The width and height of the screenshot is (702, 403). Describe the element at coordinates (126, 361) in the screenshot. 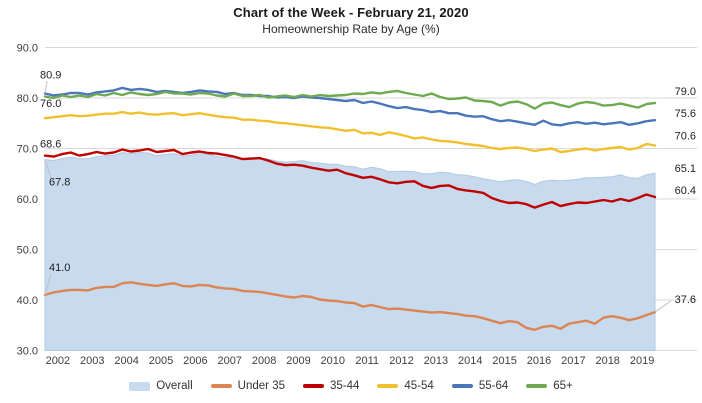

I see `x-tick-label: 2004` at that location.